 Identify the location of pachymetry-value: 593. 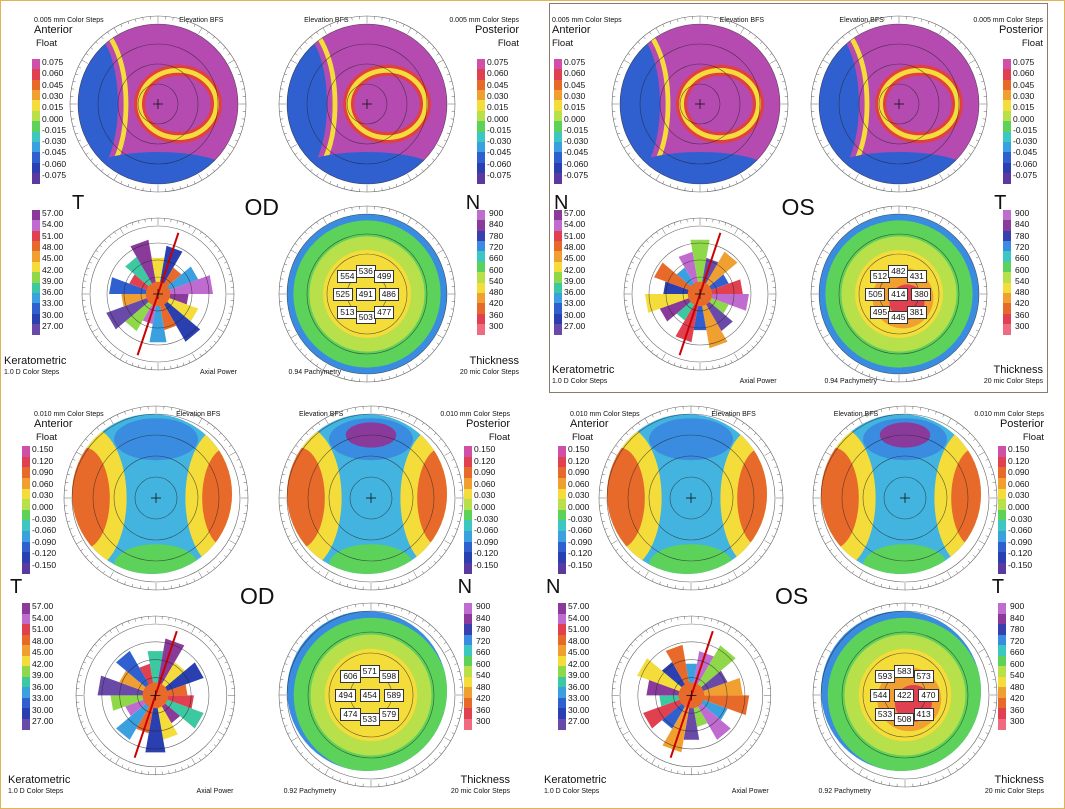
(885, 676).